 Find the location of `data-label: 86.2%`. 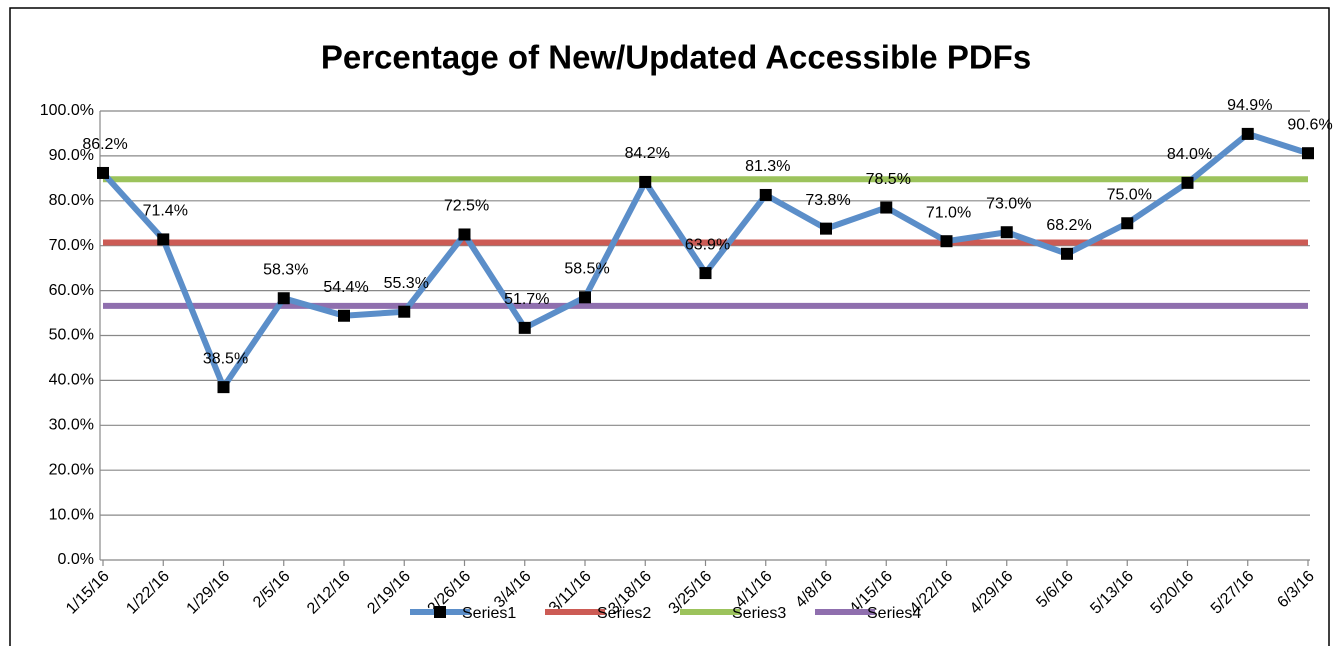

data-label: 86.2% is located at coordinates (104, 144).